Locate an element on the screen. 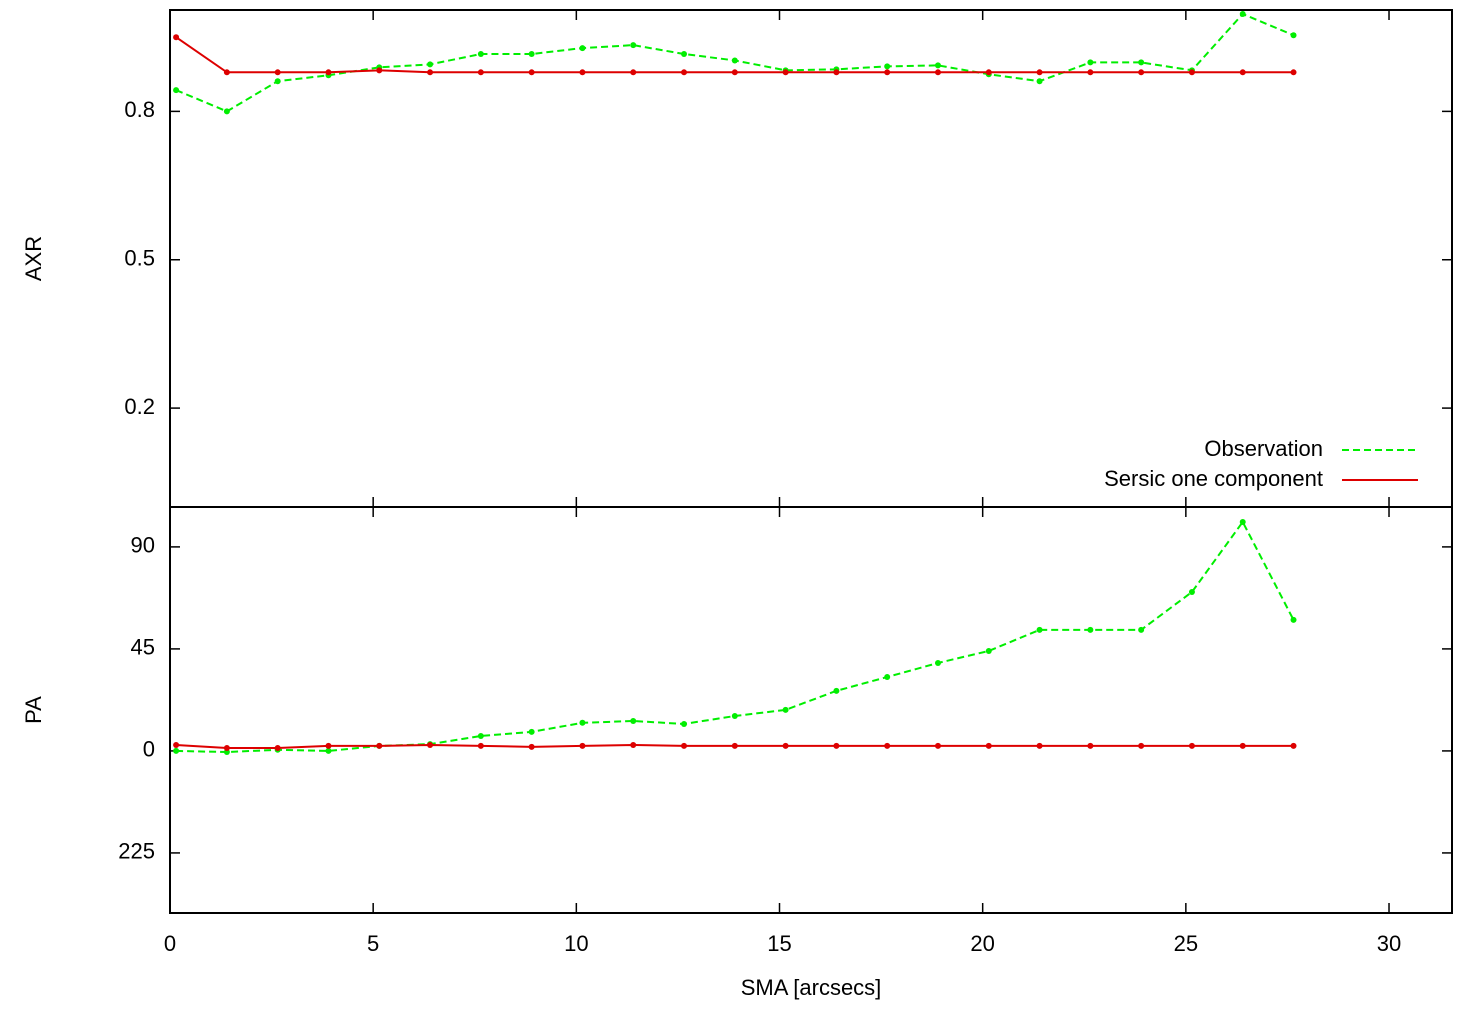  x-tick-label: 0 is located at coordinates (170, 943).